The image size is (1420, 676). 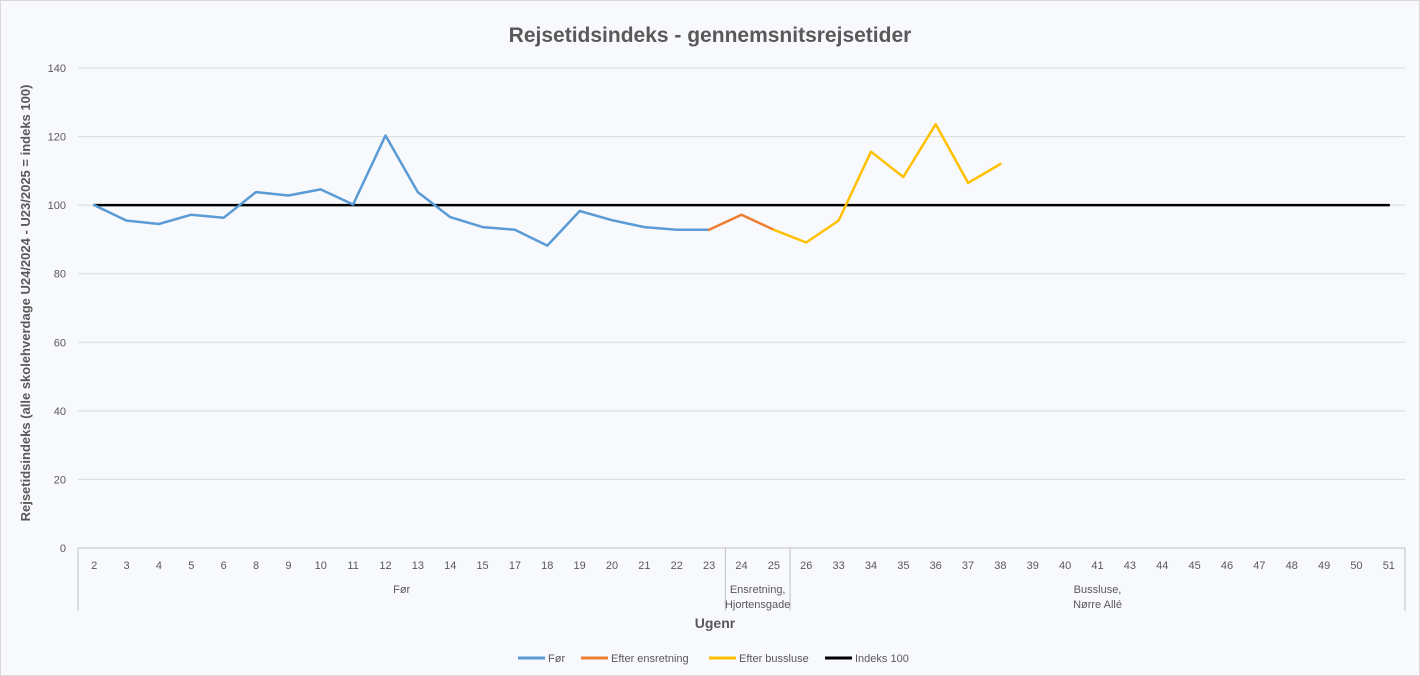 What do you see at coordinates (903, 566) in the screenshot?
I see `x-tick-label: 35` at bounding box center [903, 566].